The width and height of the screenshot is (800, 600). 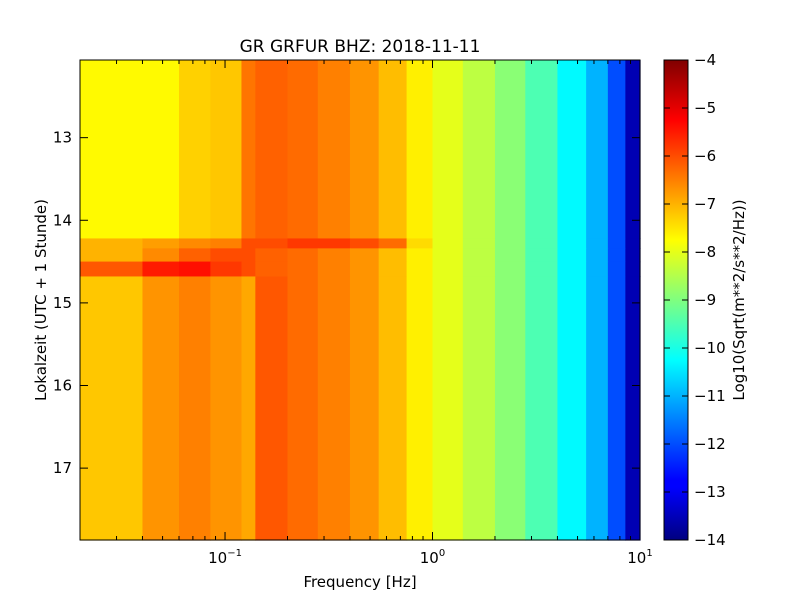 What do you see at coordinates (62, 303) in the screenshot?
I see `y-tick-label: 15` at bounding box center [62, 303].